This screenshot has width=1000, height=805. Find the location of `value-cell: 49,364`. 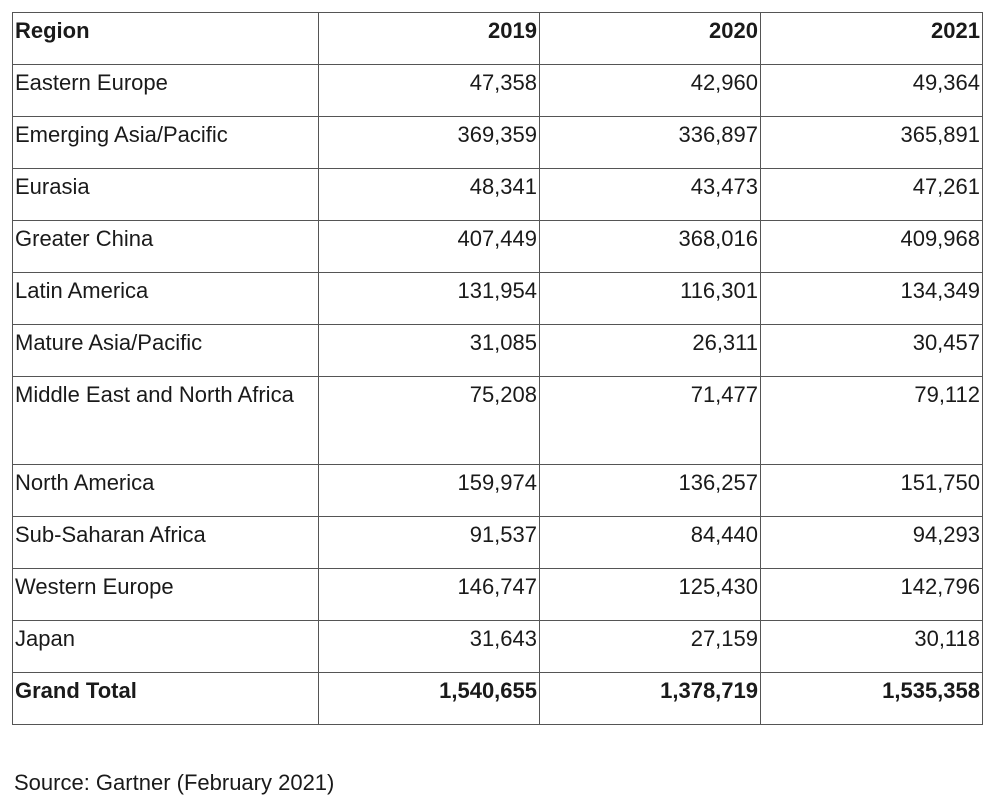

value-cell: 49,364 is located at coordinates (871, 90).